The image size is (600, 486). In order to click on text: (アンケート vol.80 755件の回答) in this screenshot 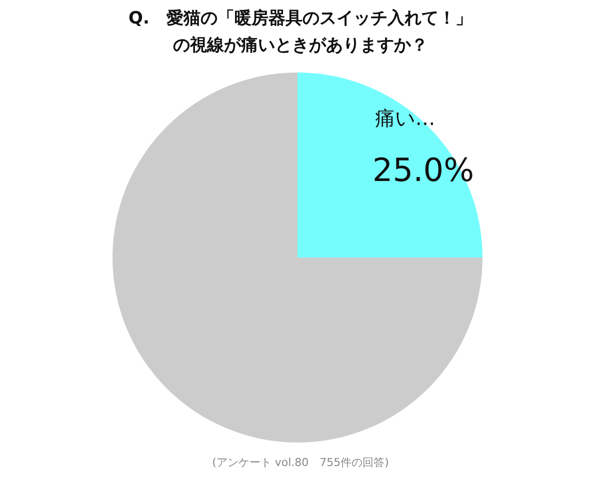, I will do `click(300, 462)`.